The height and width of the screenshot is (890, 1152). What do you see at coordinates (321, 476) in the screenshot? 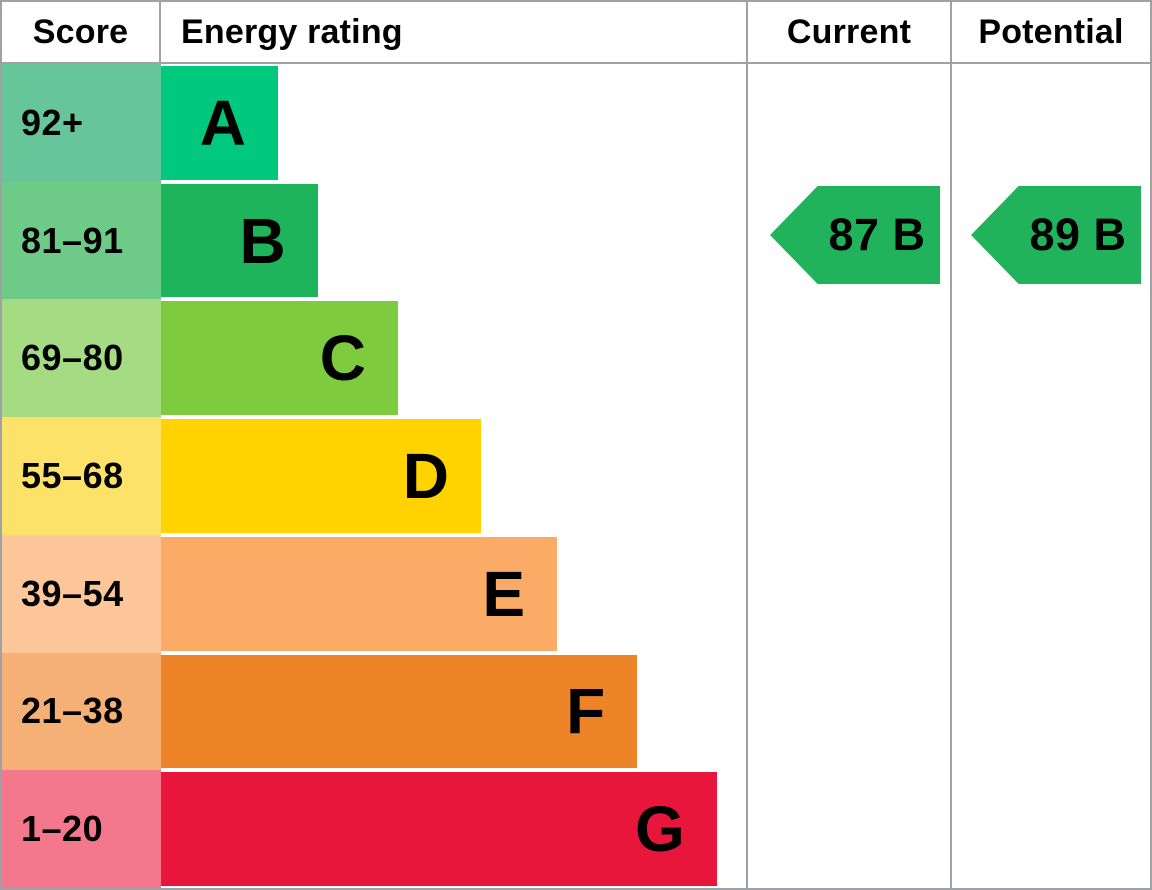
I see `rating-bar-d: D` at bounding box center [321, 476].